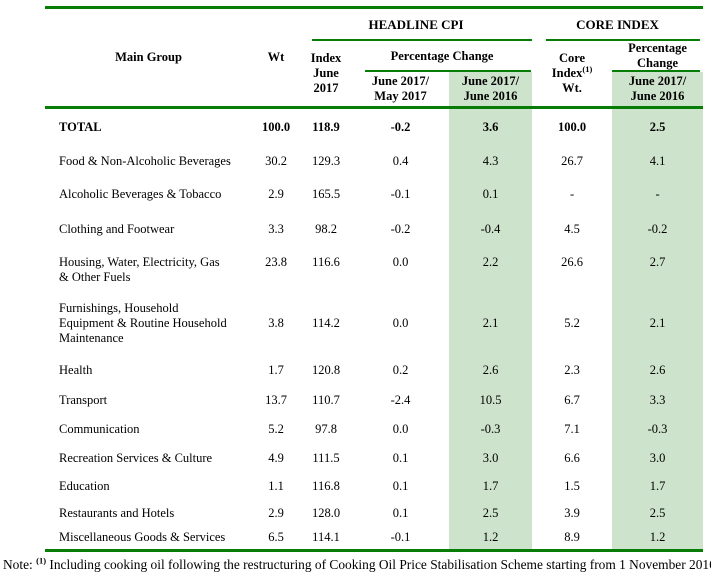 Image resolution: width=711 pixels, height=576 pixels. Describe the element at coordinates (658, 538) in the screenshot. I see `cell-core-yy-change: 1.2` at that location.